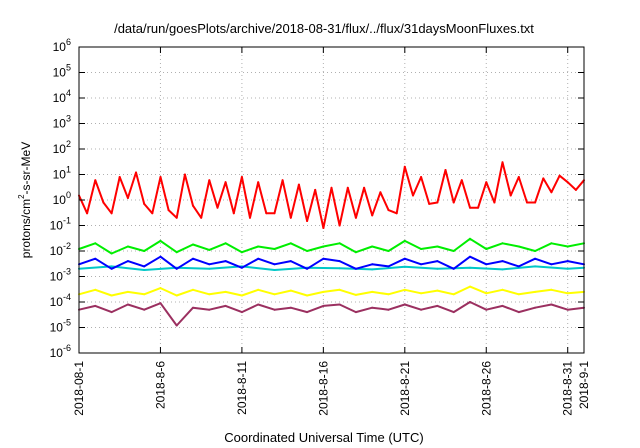 This screenshot has height=448, width=640. Describe the element at coordinates (60, 224) in the screenshot. I see `y-tick-label: 10⁻¹` at that location.